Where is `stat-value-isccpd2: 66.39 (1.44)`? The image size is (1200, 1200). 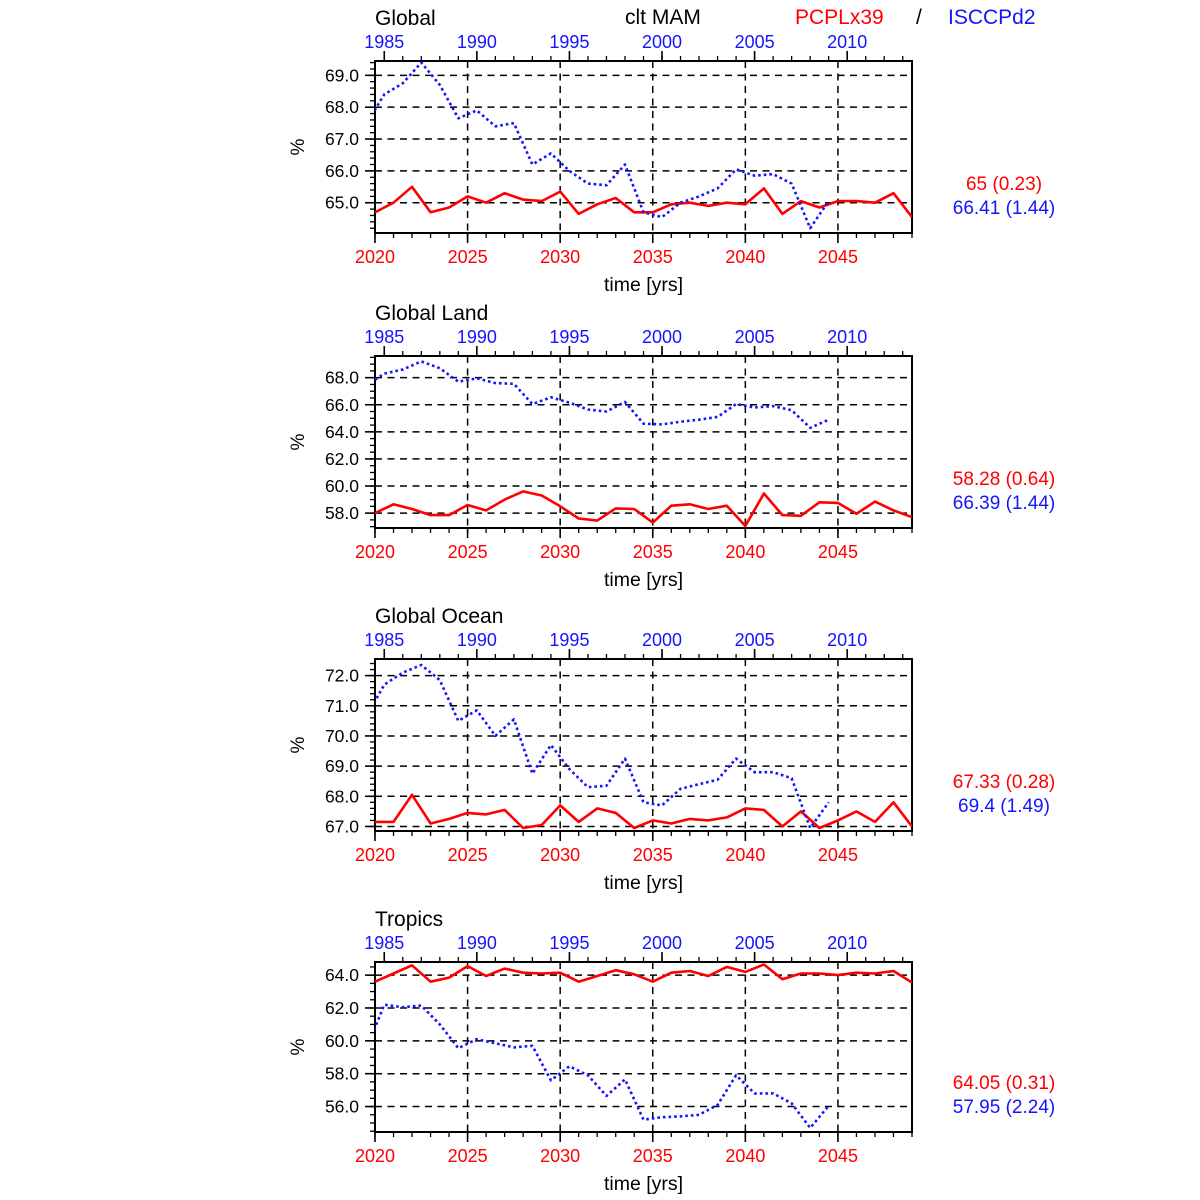 stat-value-isccpd2: 66.39 (1.44) is located at coordinates (1004, 503).